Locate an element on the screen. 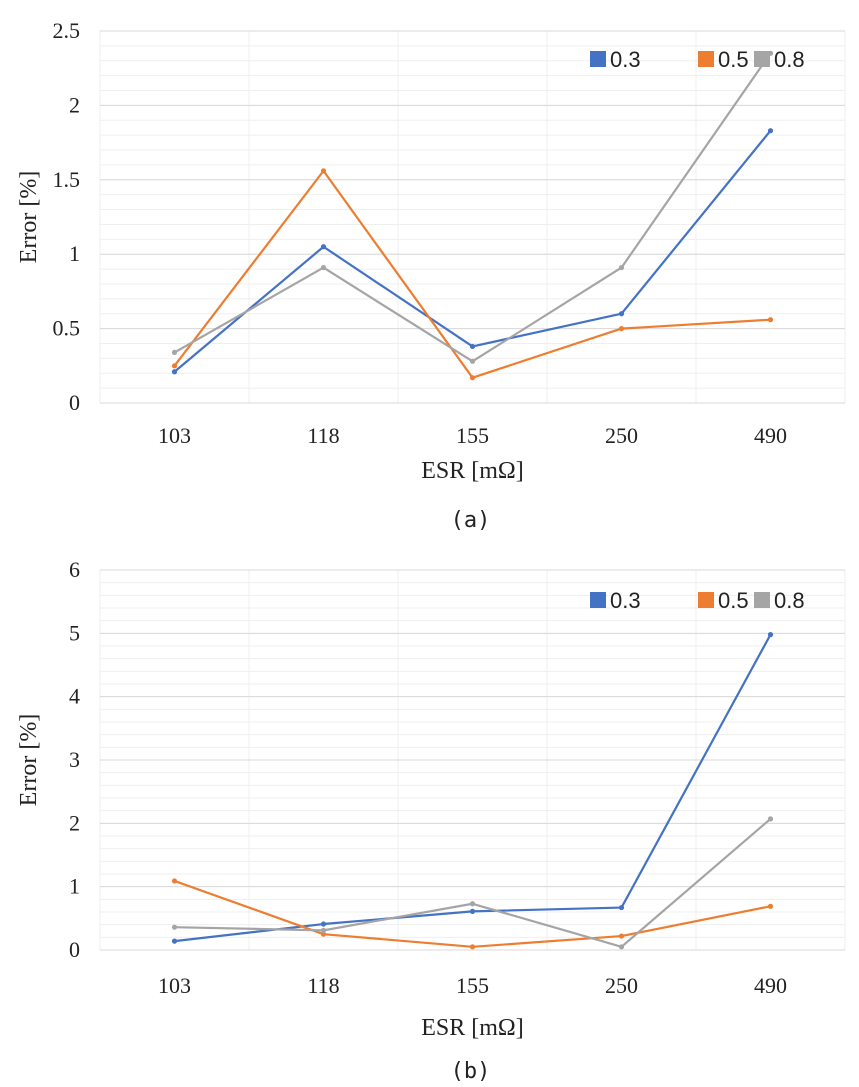 The image size is (859, 1087). series-line-0.8 is located at coordinates (473, 883).